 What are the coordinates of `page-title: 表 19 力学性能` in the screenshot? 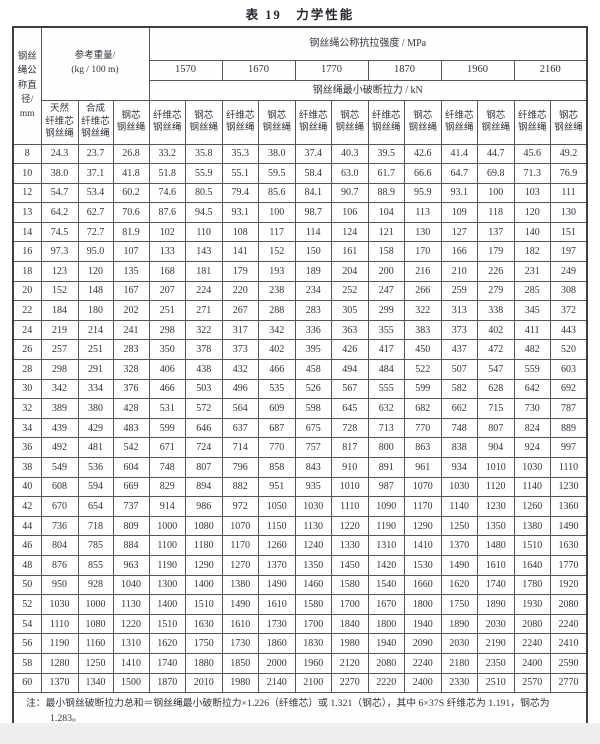 It's located at (300, 15).